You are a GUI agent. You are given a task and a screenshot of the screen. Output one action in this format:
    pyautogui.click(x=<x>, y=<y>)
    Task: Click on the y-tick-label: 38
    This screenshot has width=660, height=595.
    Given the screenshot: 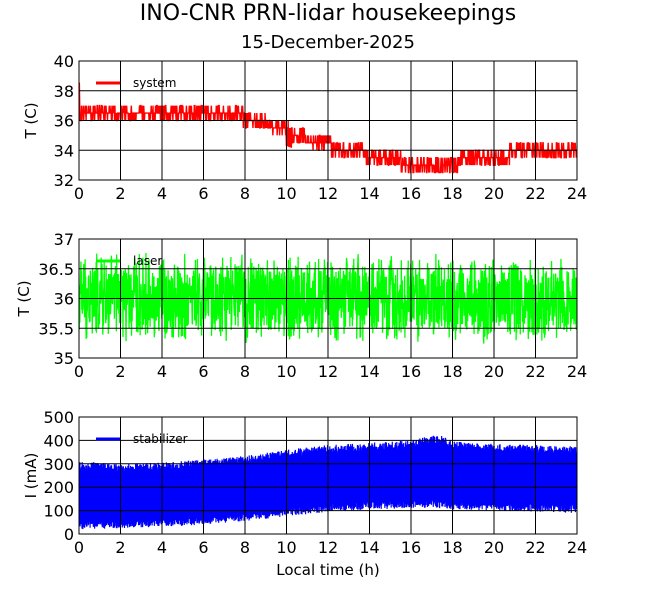 What is the action you would take?
    pyautogui.click(x=64, y=91)
    